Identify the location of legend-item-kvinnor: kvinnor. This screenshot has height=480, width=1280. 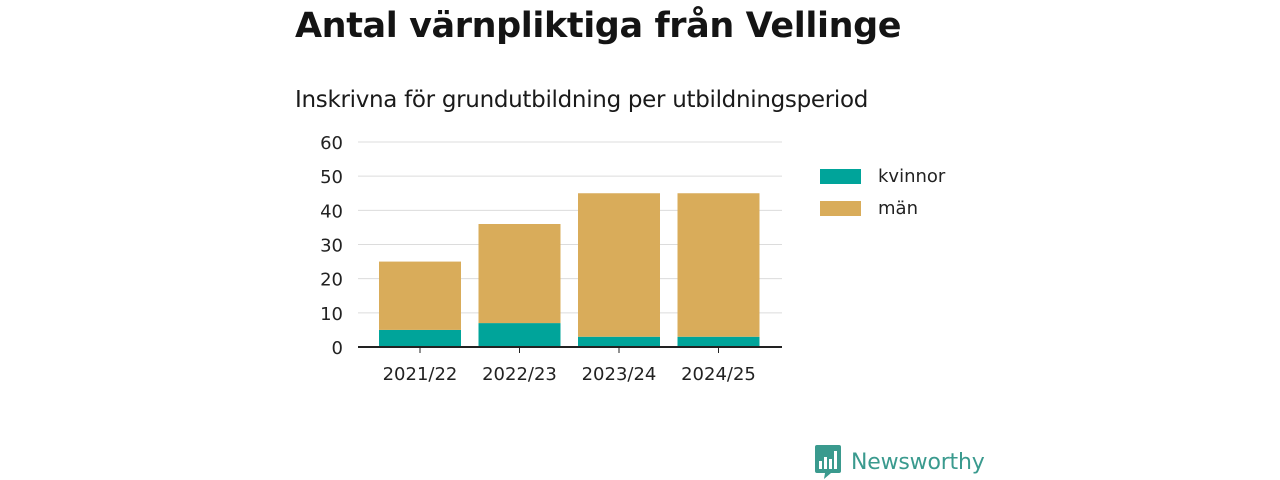
(882, 176).